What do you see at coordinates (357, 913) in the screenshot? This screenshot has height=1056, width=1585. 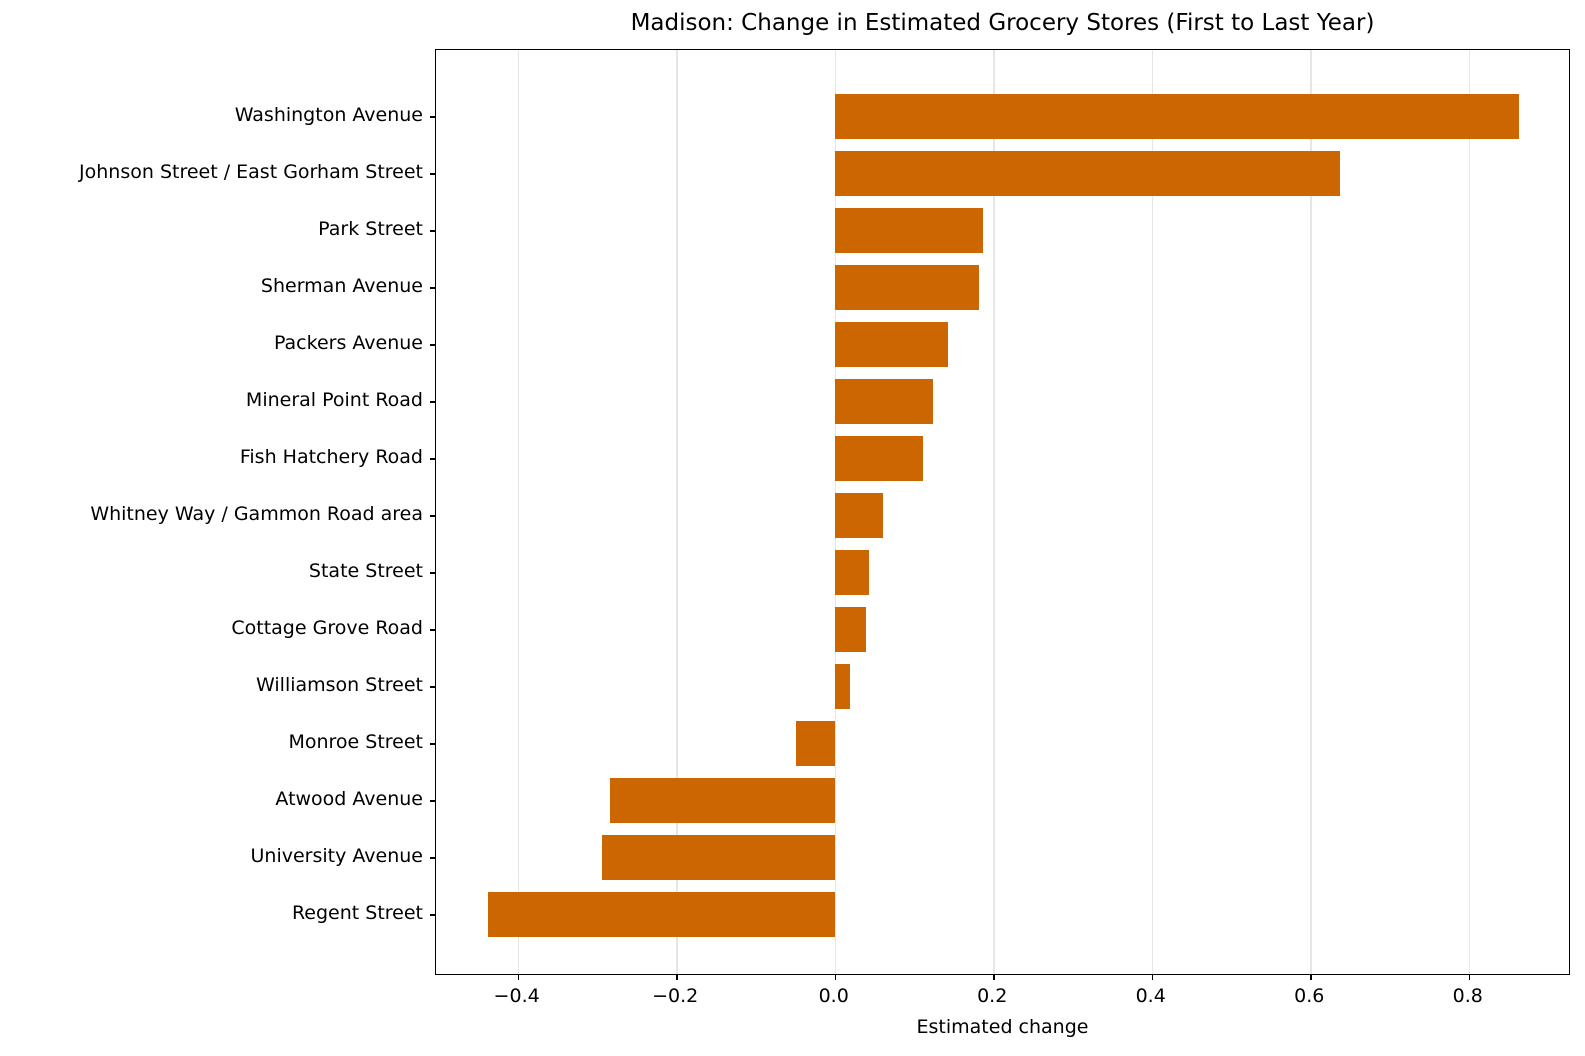 I see `y-tick-label: Regent Street` at bounding box center [357, 913].